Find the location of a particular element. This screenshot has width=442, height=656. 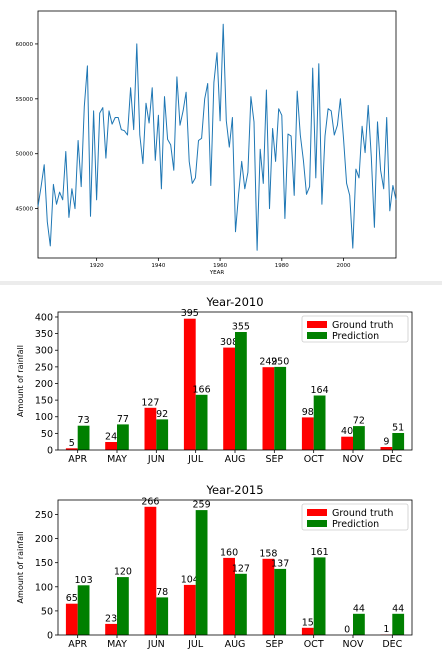

prediction-value-label: 103 is located at coordinates (84, 580).